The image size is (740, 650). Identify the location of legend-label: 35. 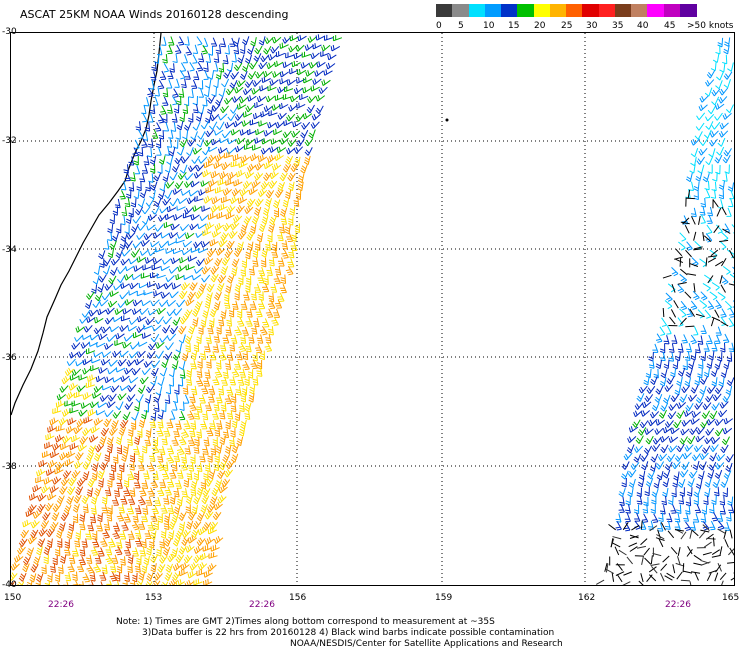
(618, 26).